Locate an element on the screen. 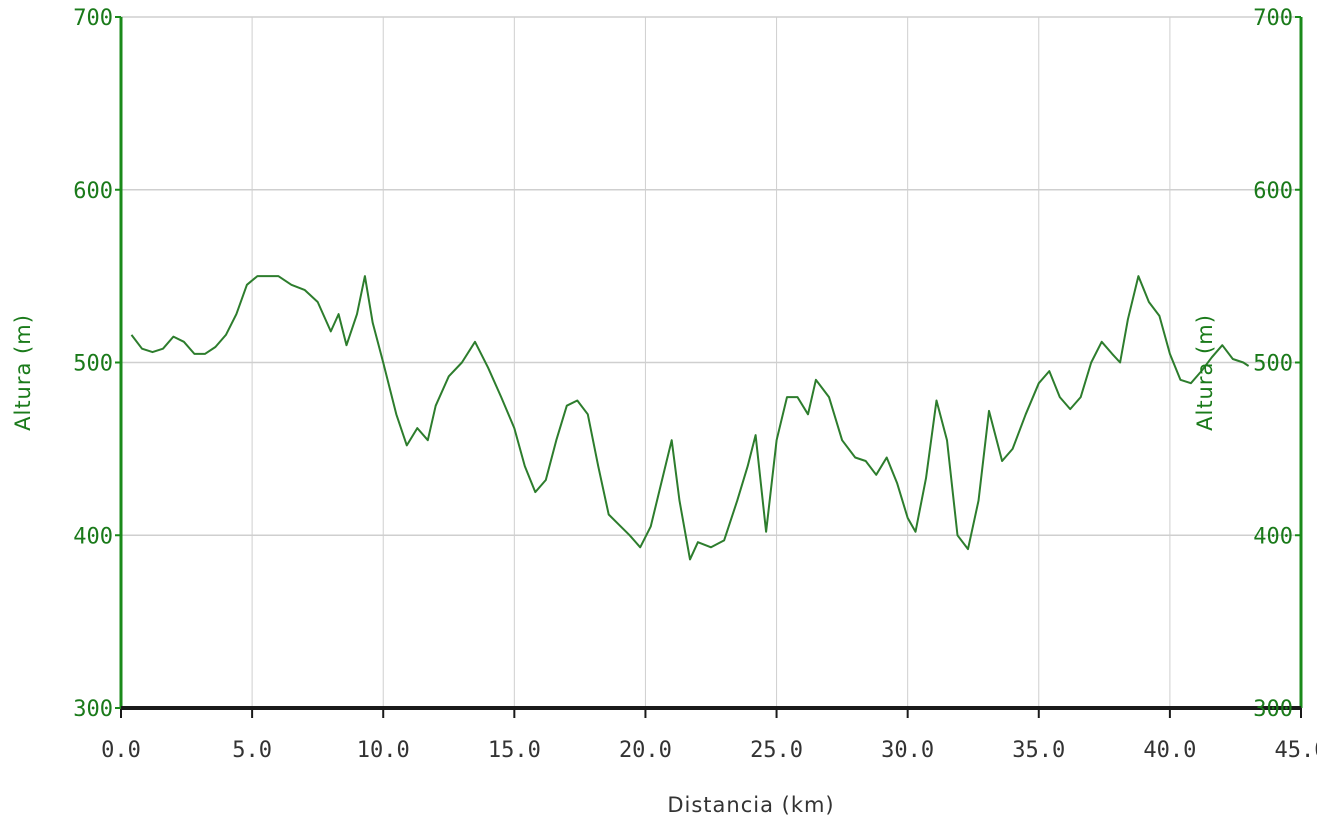 Image resolution: width=1317 pixels, height=834 pixels. y-tick-label-right: 300 is located at coordinates (1273, 709).